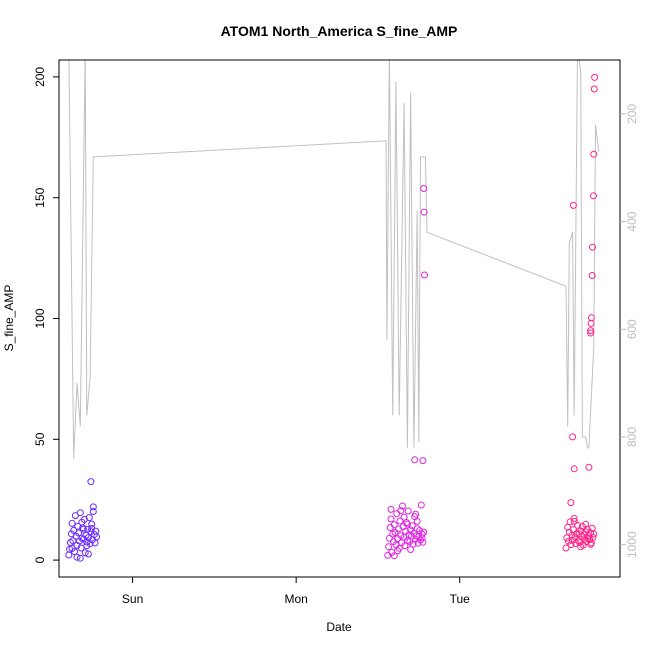 Image resolution: width=650 pixels, height=650 pixels. Describe the element at coordinates (132, 599) in the screenshot. I see `x-tick-label: Sun` at that location.